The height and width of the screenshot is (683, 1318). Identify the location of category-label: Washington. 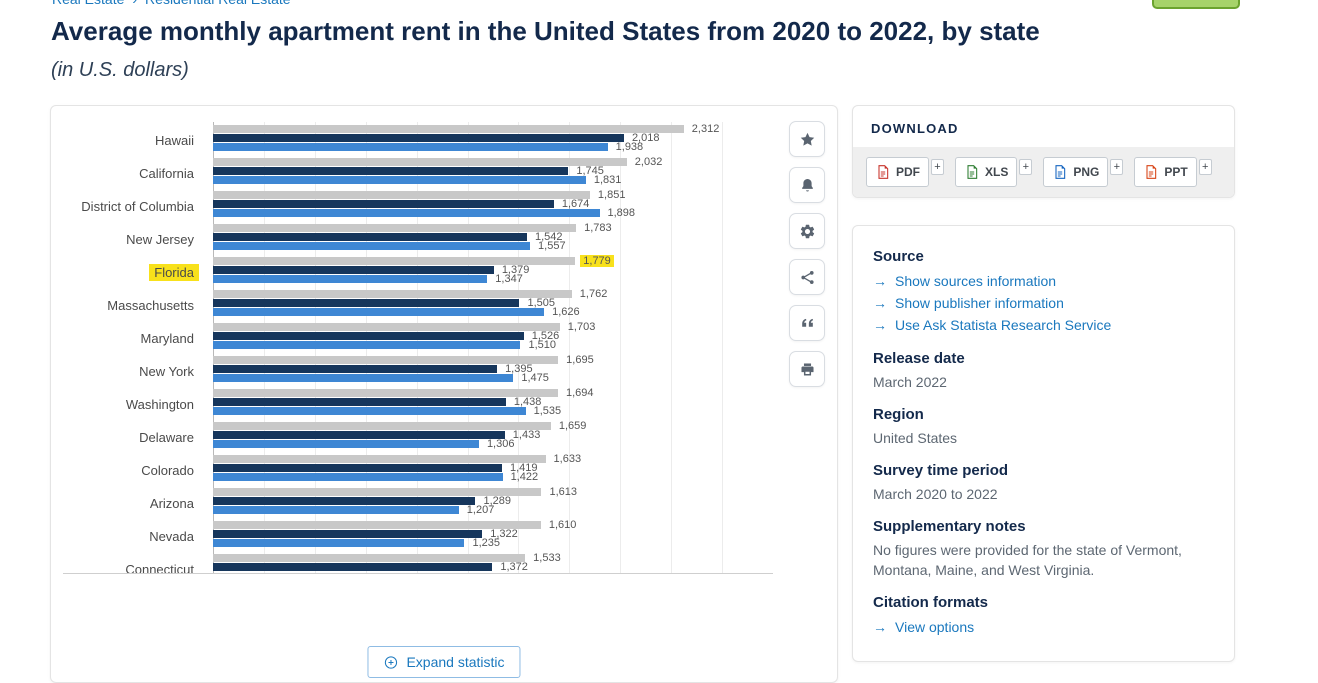
(159, 404).